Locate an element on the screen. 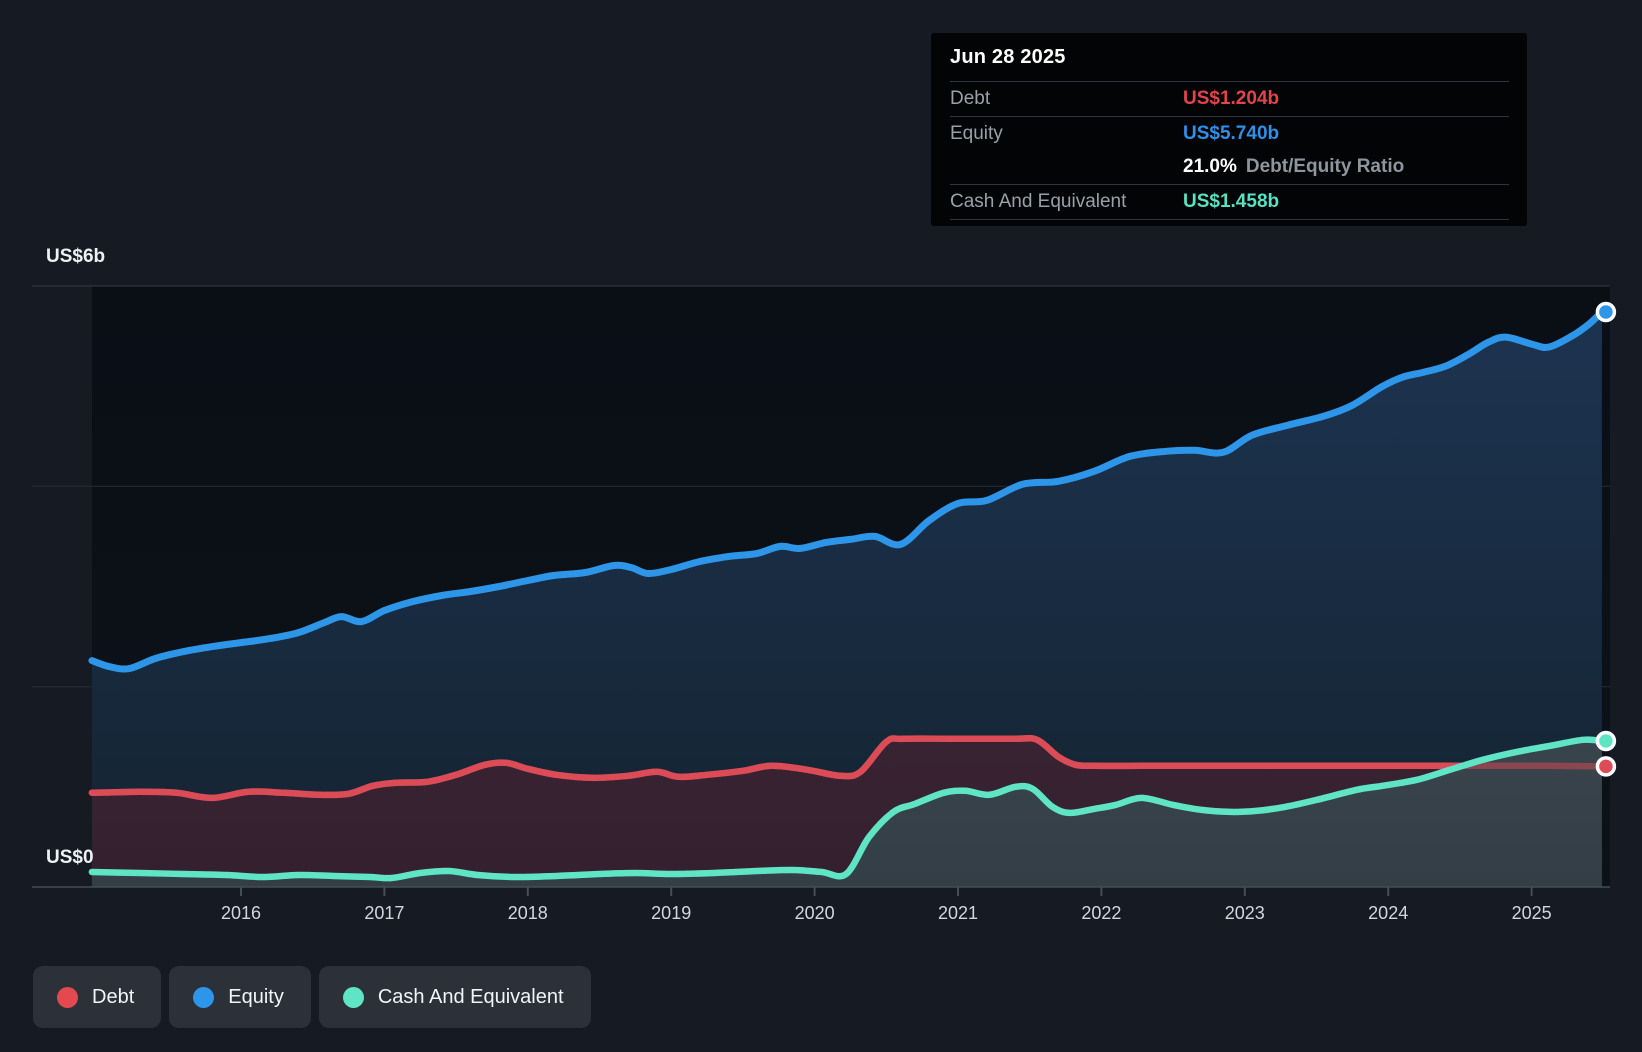 The width and height of the screenshot is (1642, 1052). x-label-2016: 2016 is located at coordinates (241, 913).